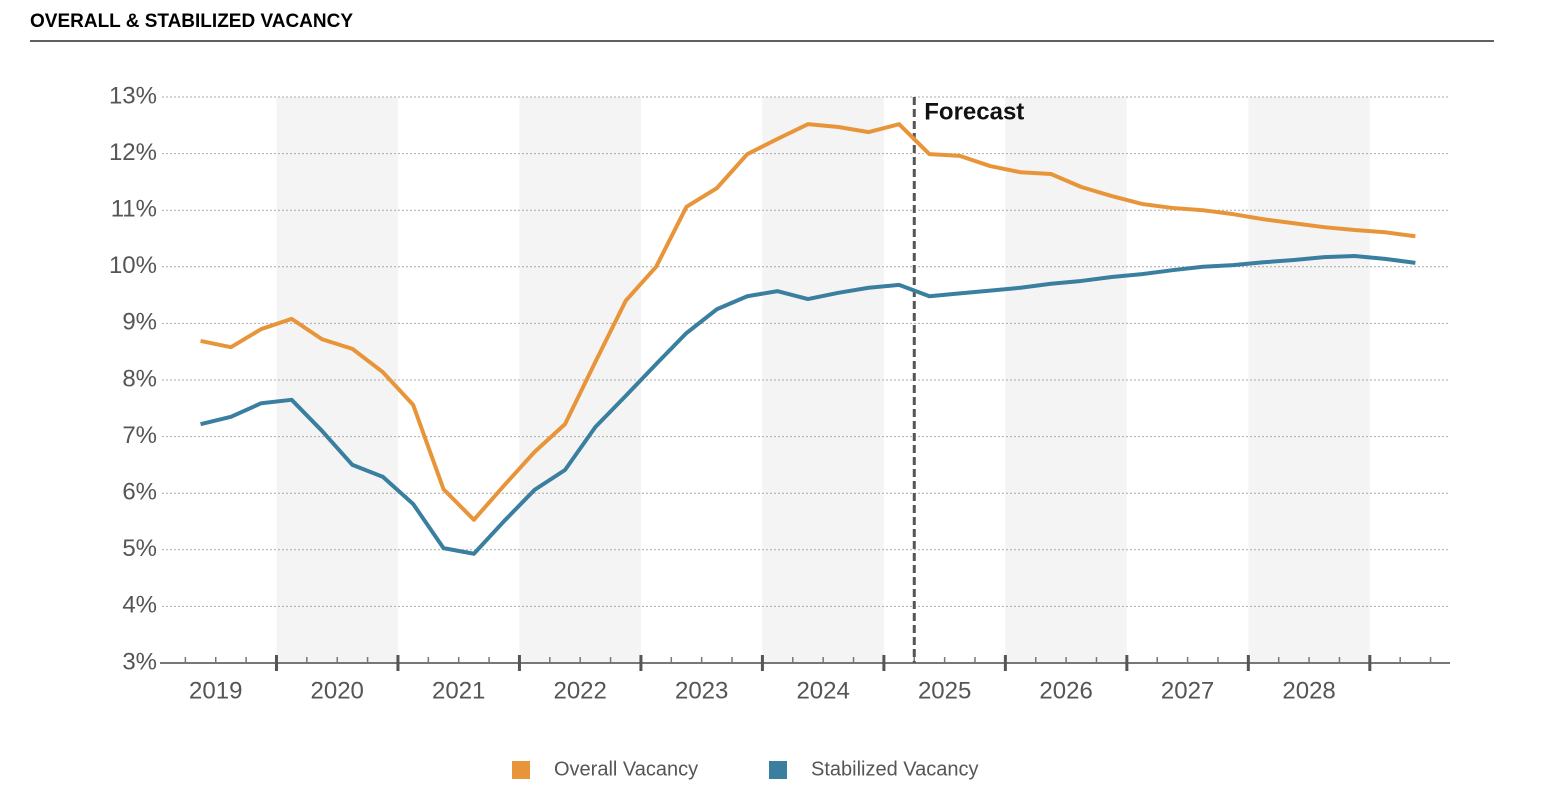 The image size is (1542, 796). I want to click on x-tick-label: 2019, so click(215, 690).